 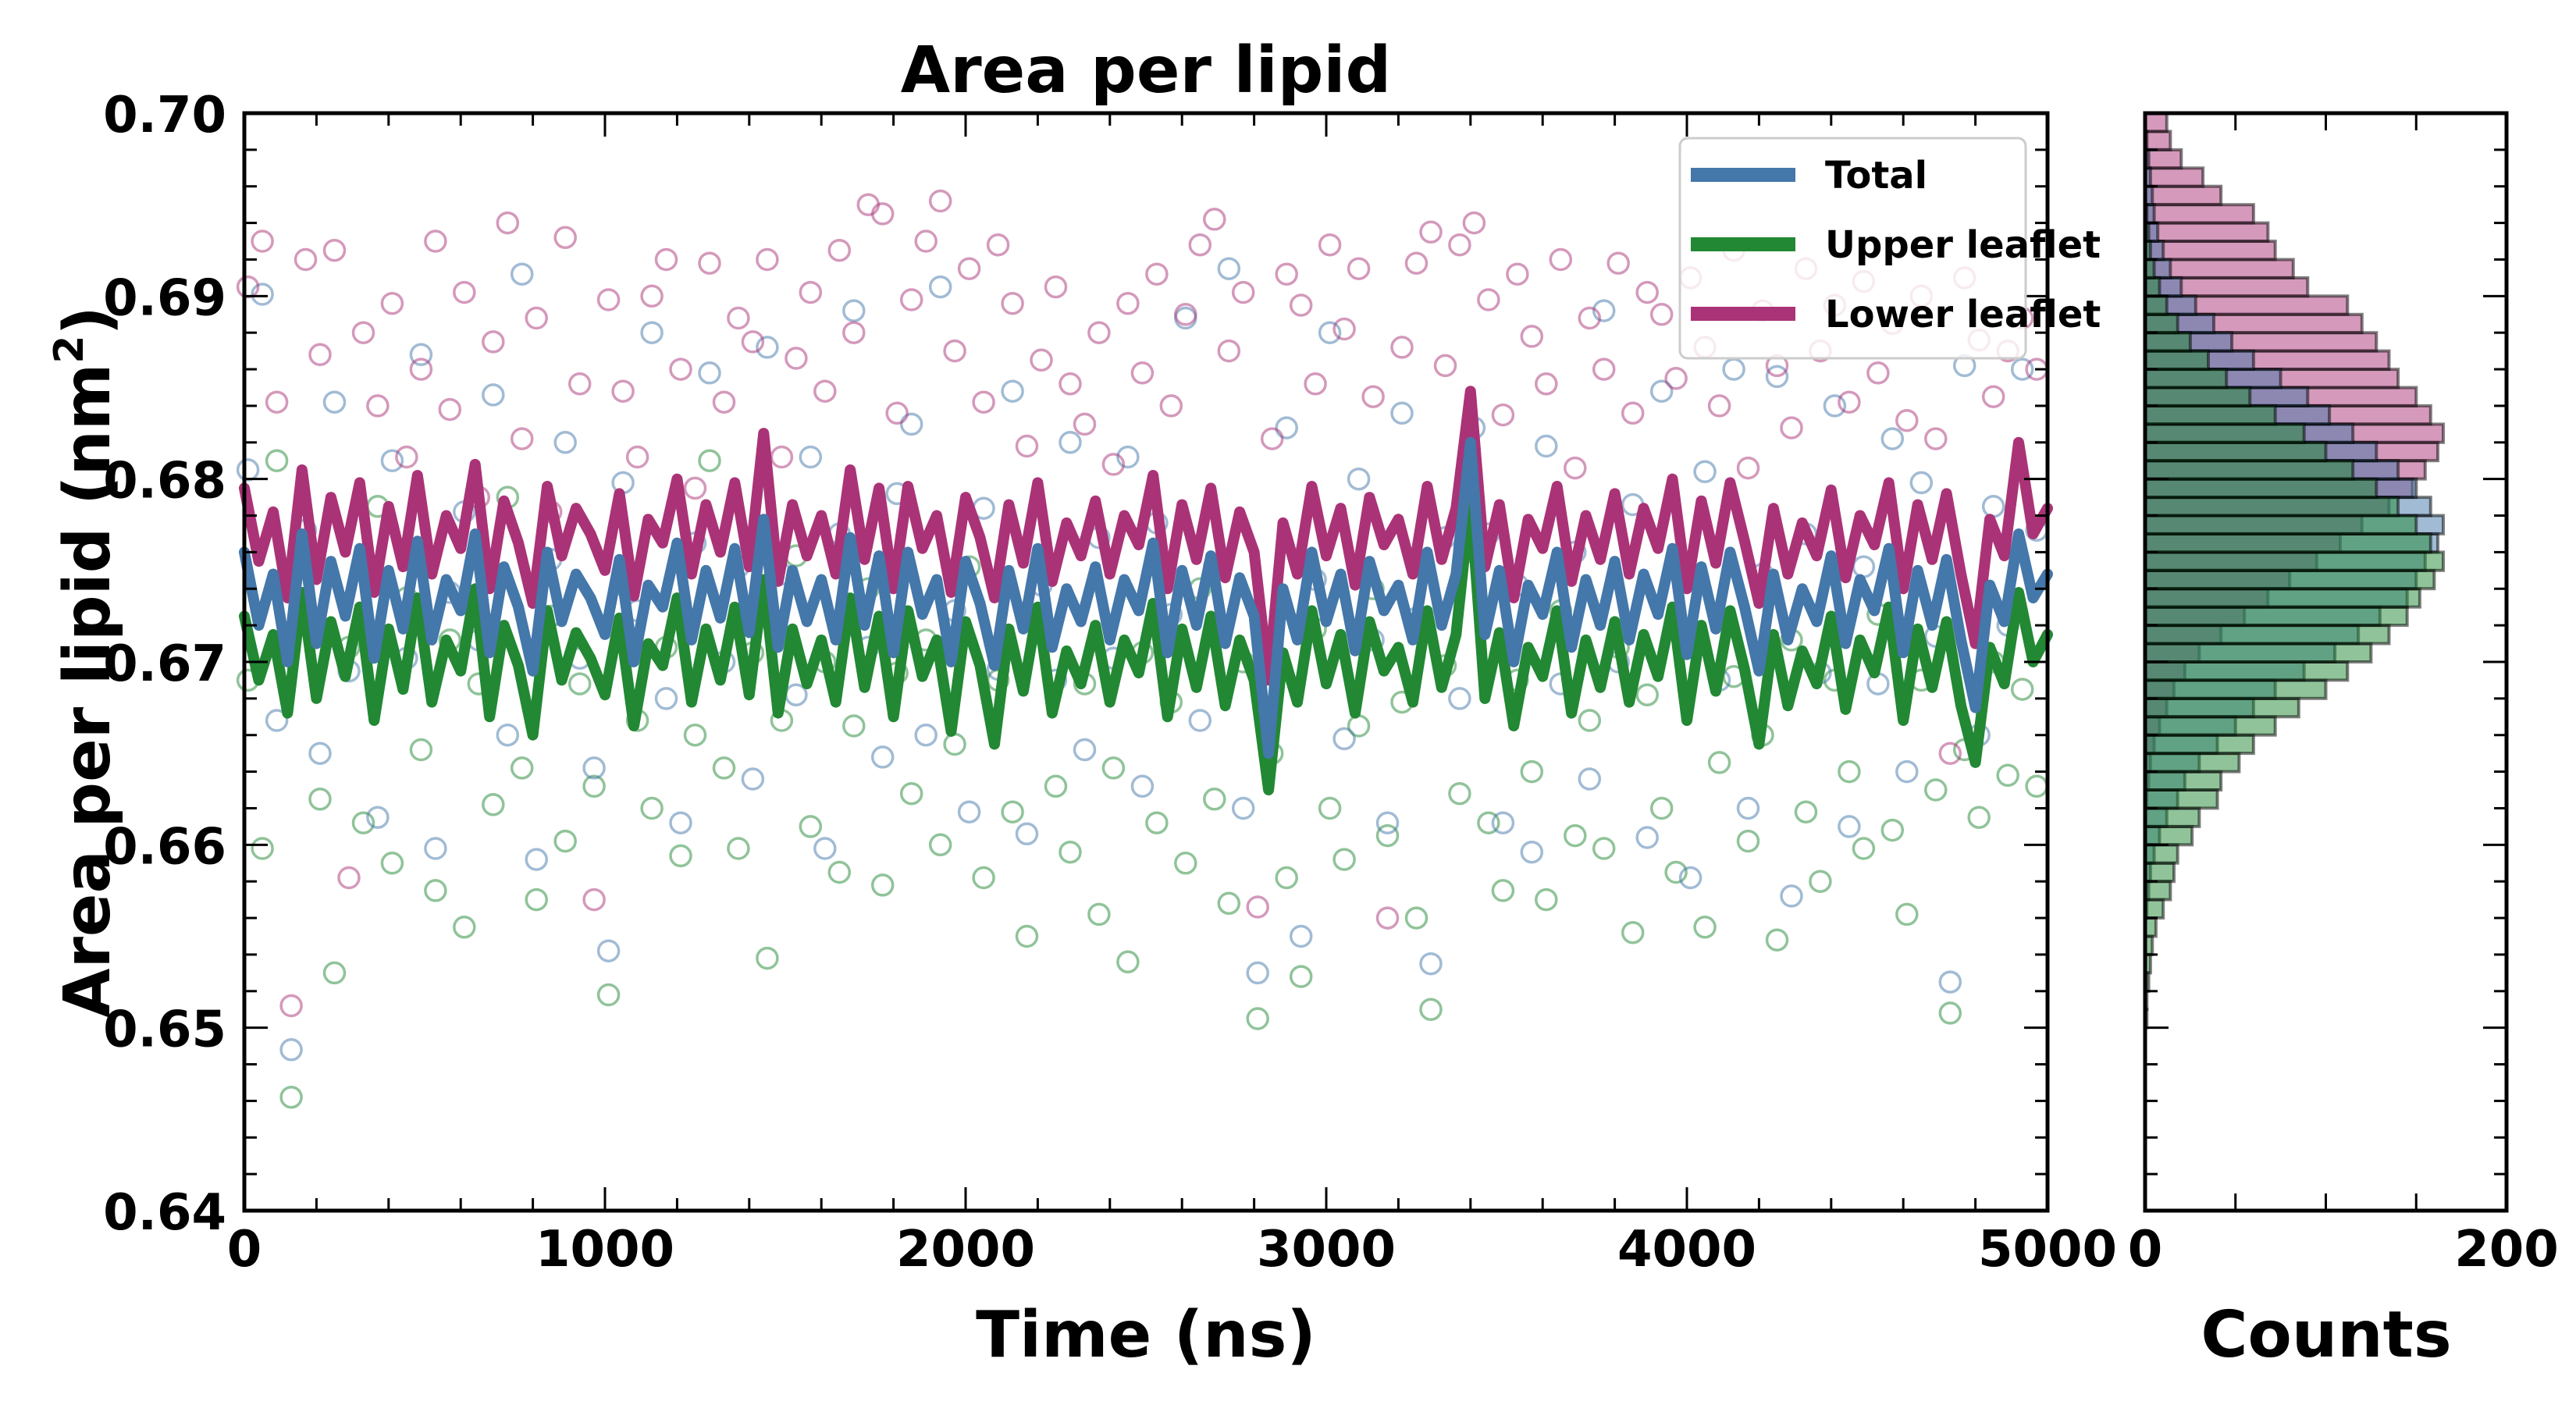 What do you see at coordinates (164, 116) in the screenshot?
I see `y-tick-label: 0.70` at bounding box center [164, 116].